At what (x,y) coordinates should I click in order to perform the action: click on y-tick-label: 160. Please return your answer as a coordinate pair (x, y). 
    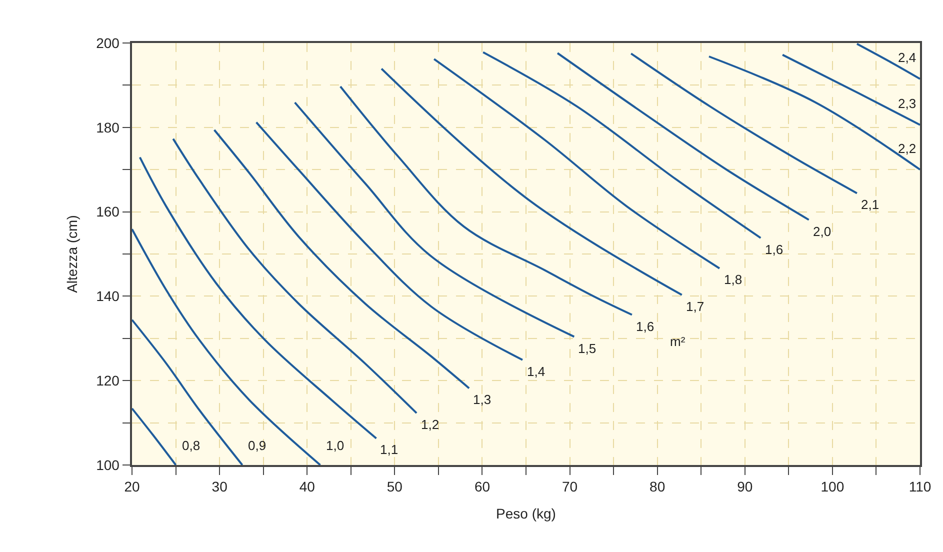
    Looking at the image, I should click on (108, 212).